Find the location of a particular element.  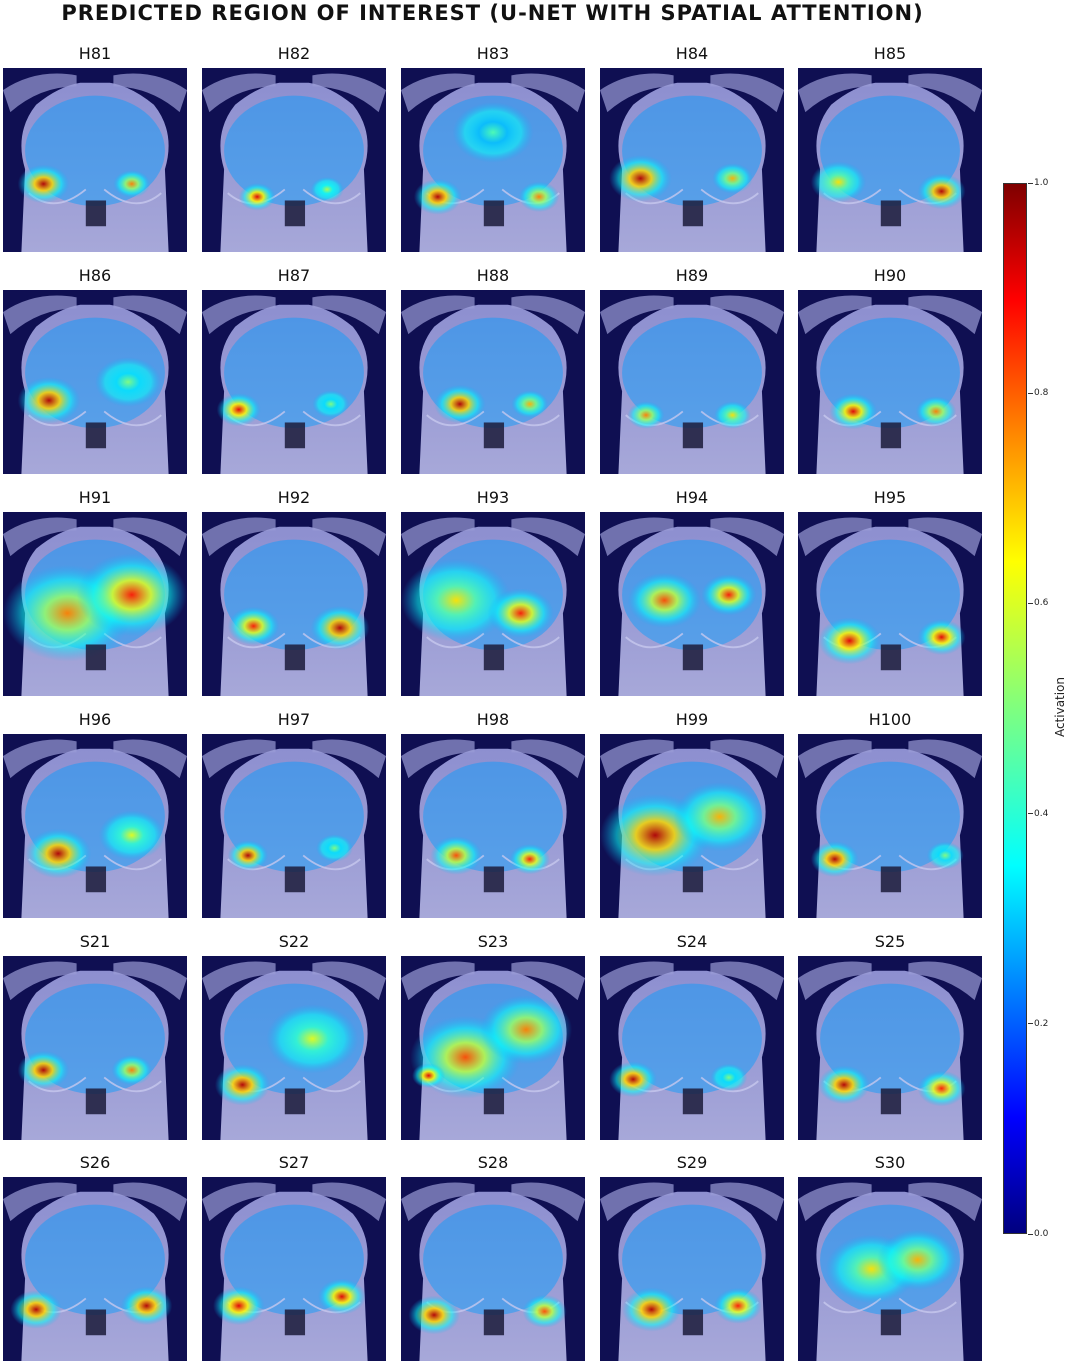

panel-label: H95 is located at coordinates (890, 497).